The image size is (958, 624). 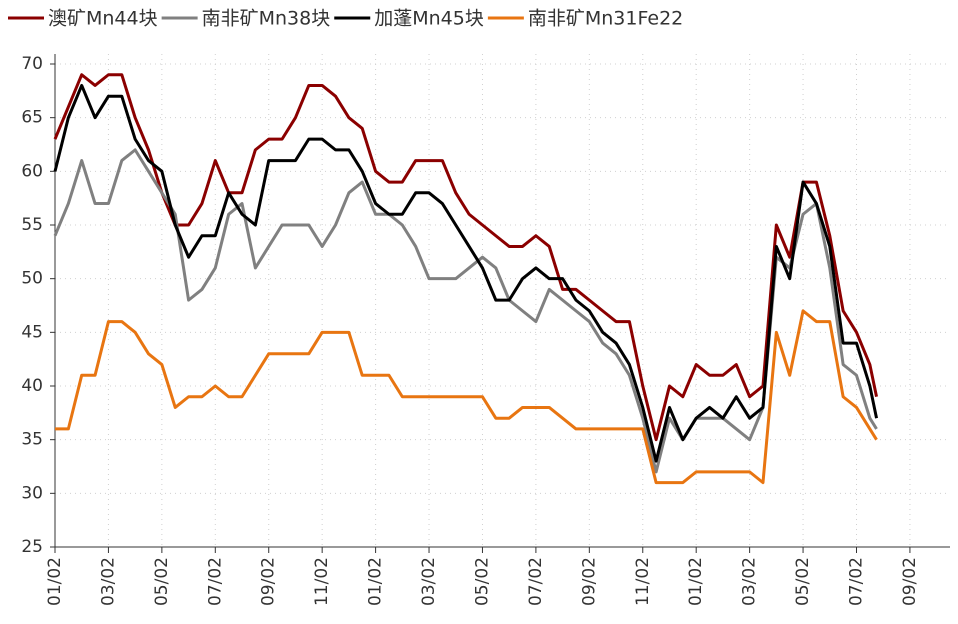 What do you see at coordinates (32, 386) in the screenshot?
I see `y-tick-label: 40` at bounding box center [32, 386].